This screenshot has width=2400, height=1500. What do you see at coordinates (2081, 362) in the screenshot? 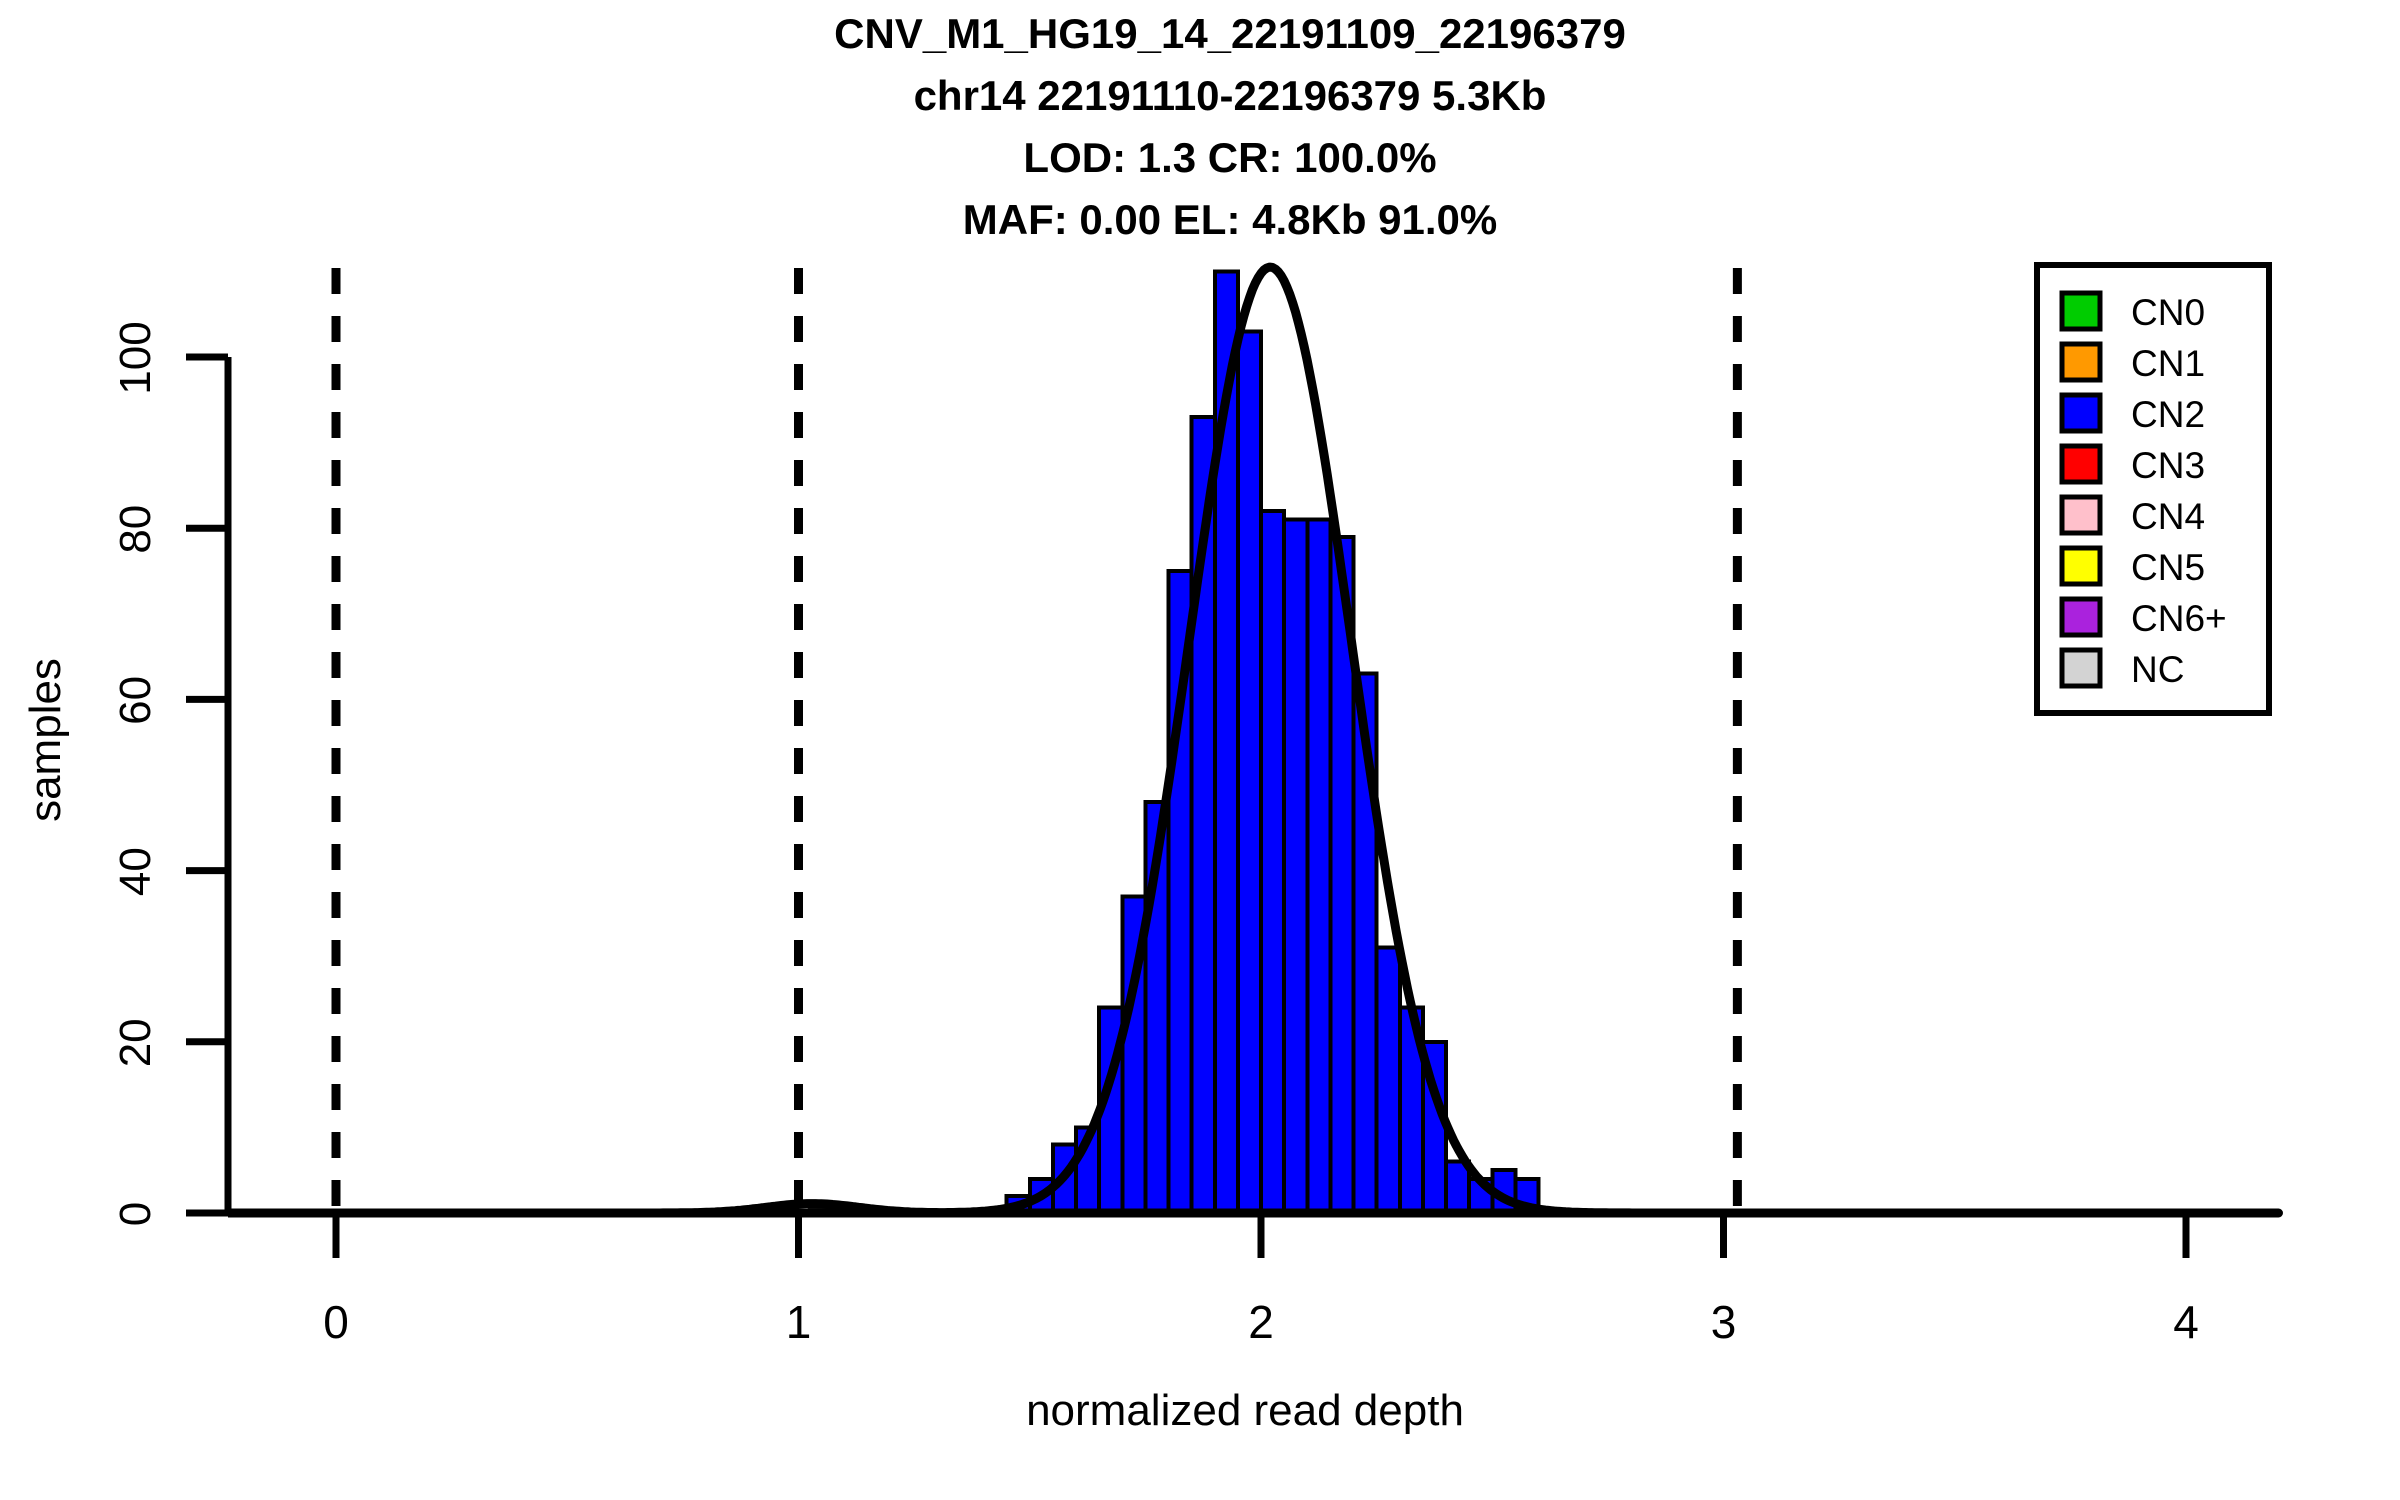
I see `legend-swatch-cn1` at bounding box center [2081, 362].